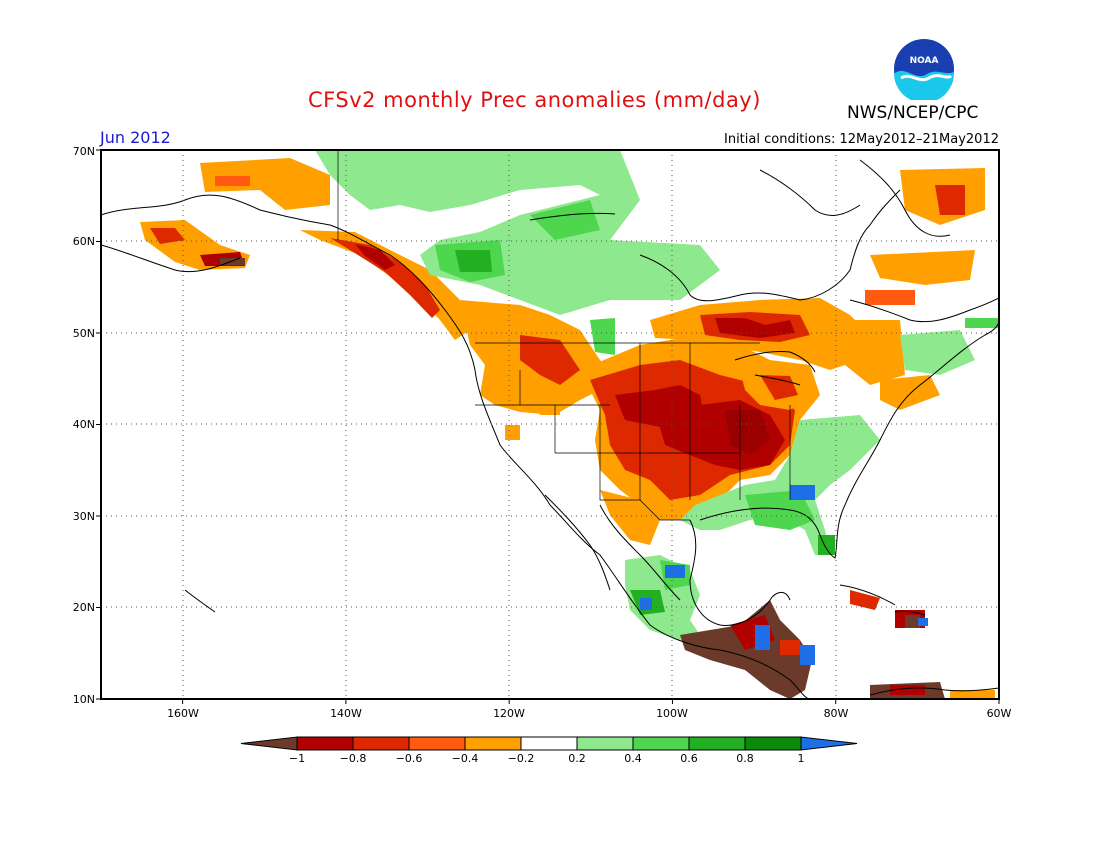 This screenshot has width=1100, height=854. What do you see at coordinates (409, 758) in the screenshot?
I see `legend-label-2: −0.6` at bounding box center [409, 758].